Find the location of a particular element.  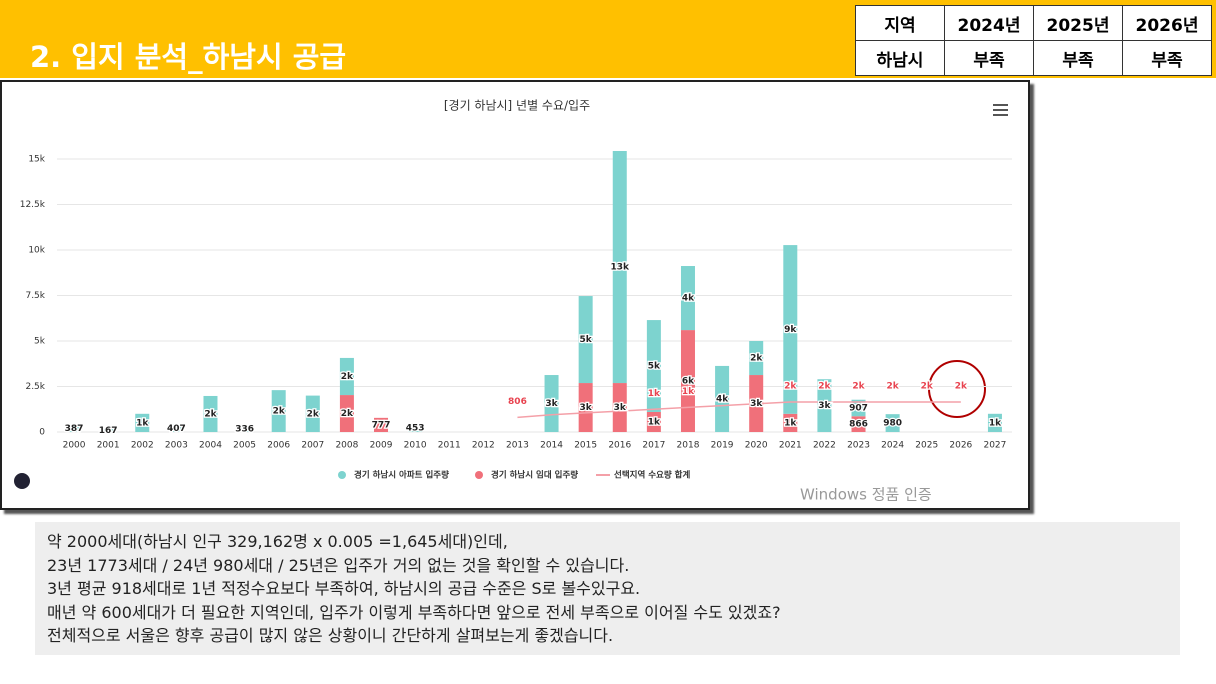

y-tick-label: 5k is located at coordinates (40, 342).